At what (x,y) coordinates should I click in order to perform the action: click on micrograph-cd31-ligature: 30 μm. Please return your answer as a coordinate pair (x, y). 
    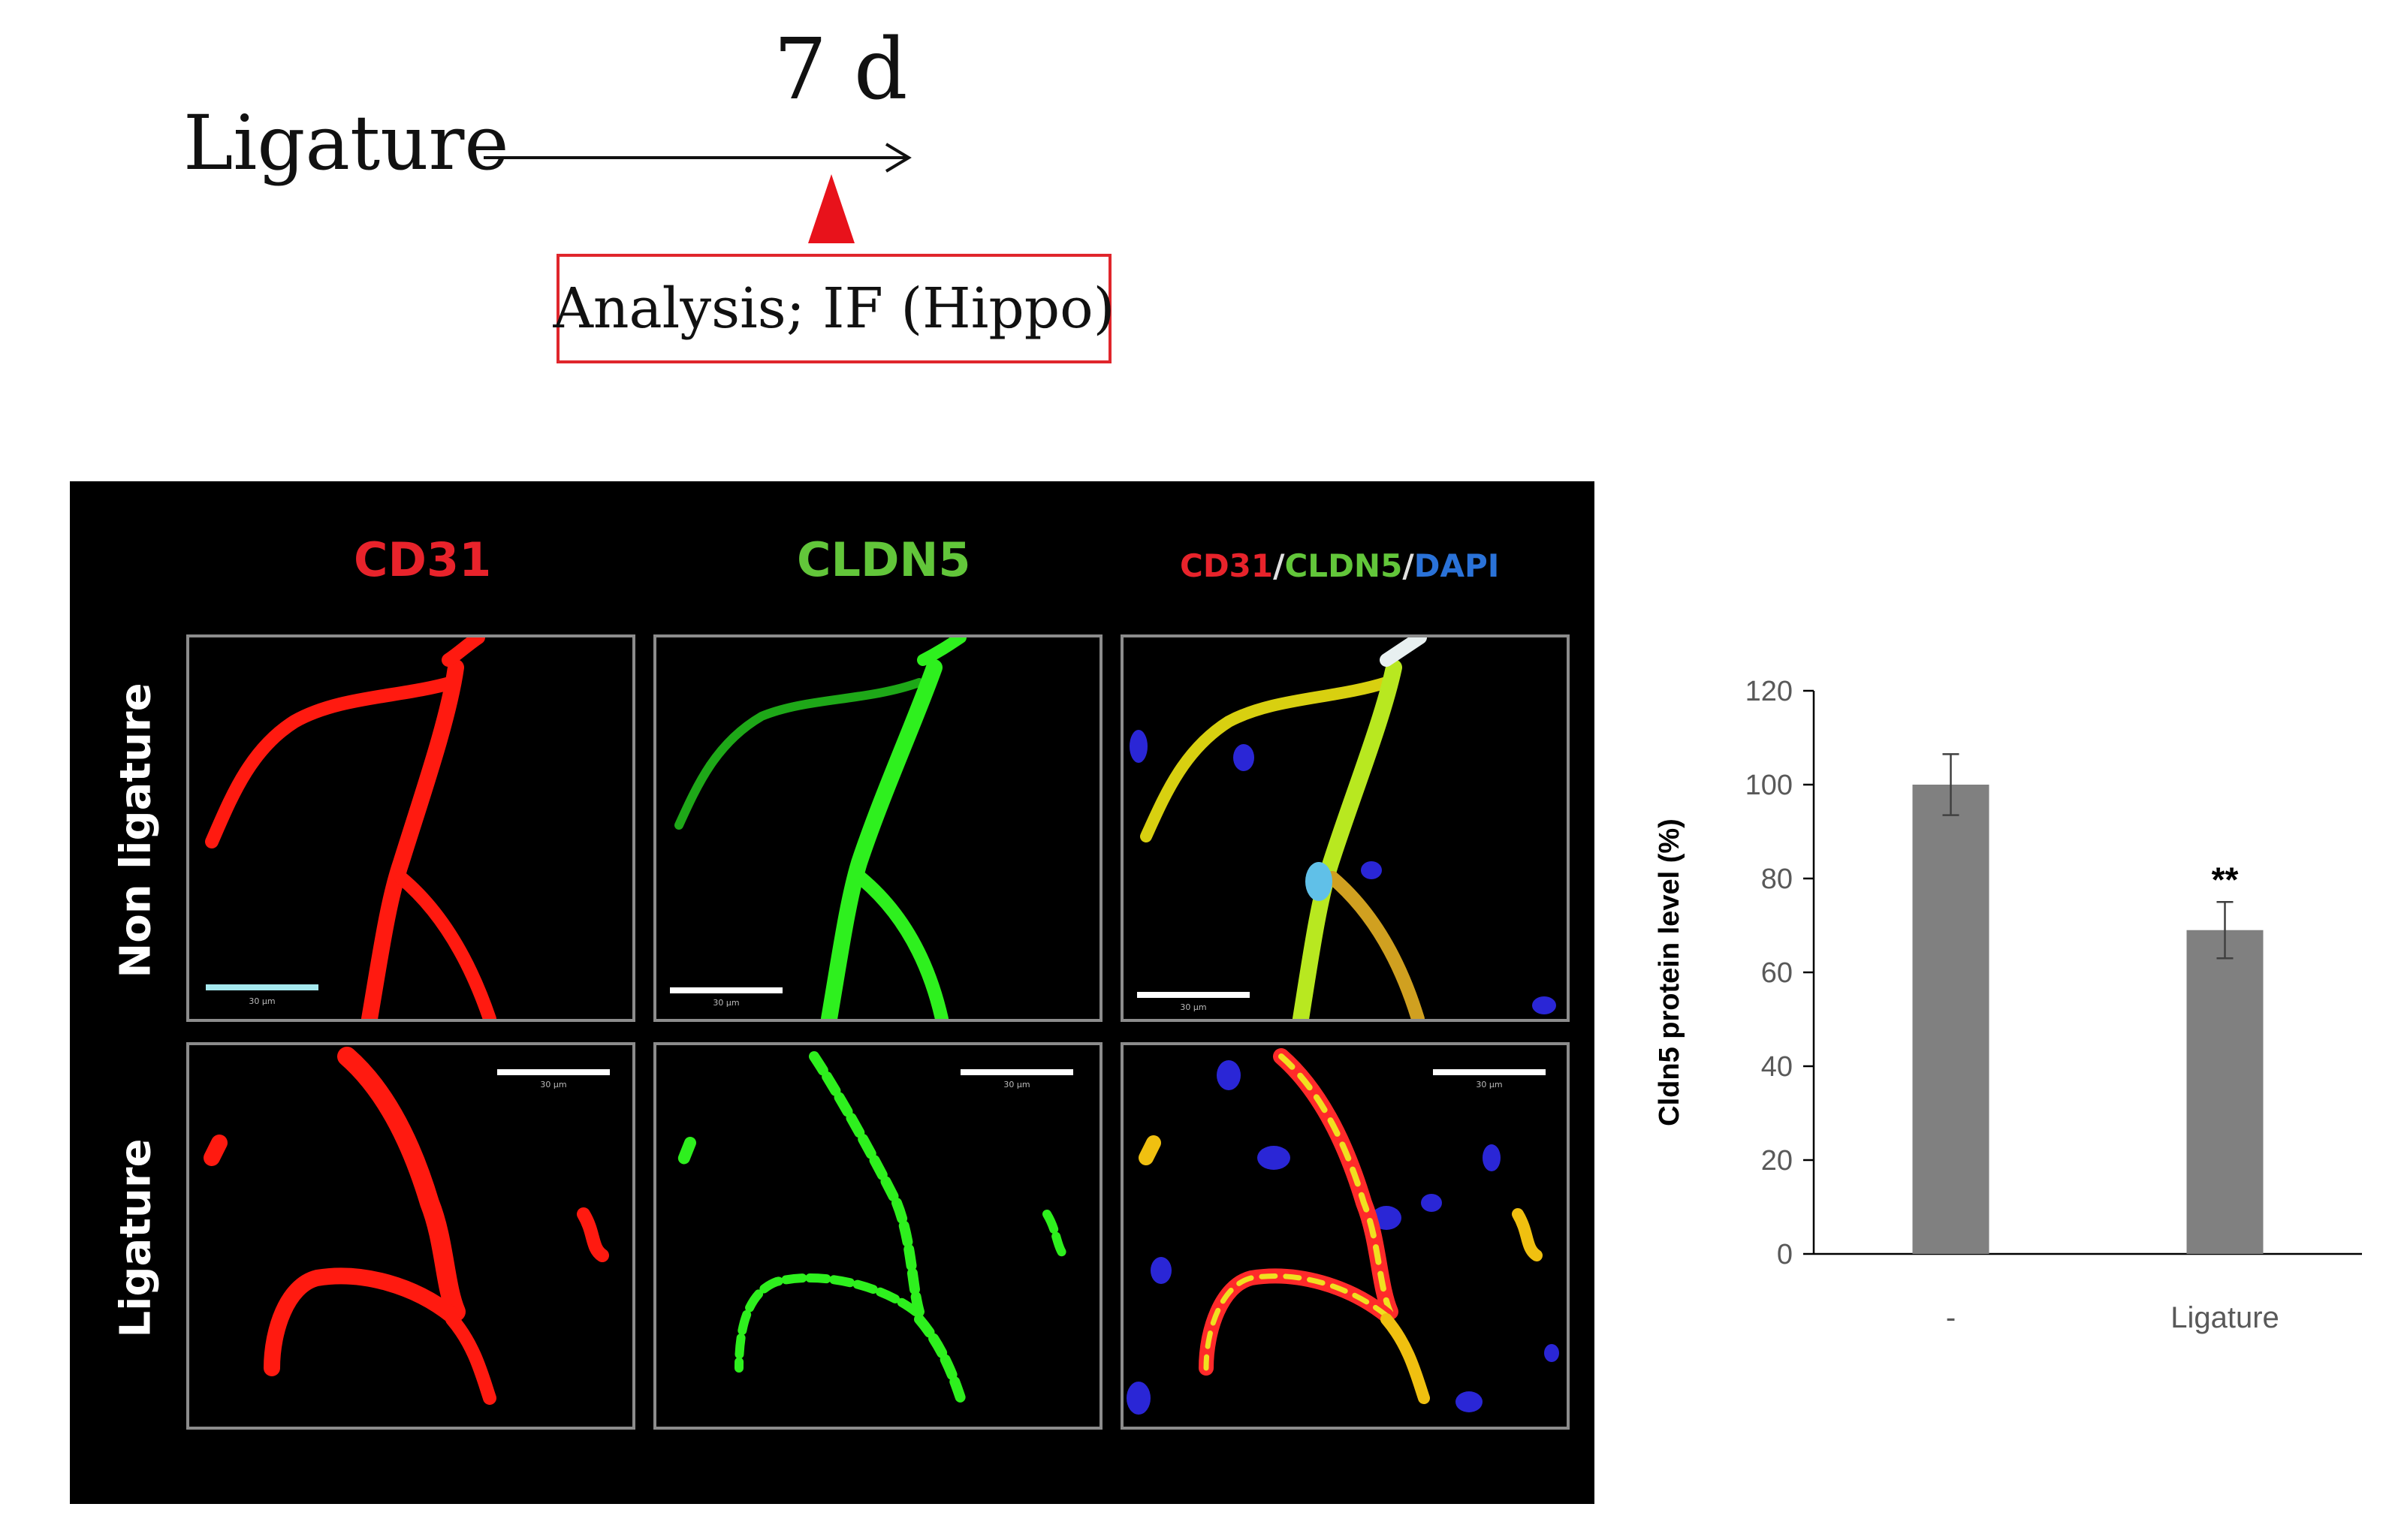
    Looking at the image, I should click on (410, 1236).